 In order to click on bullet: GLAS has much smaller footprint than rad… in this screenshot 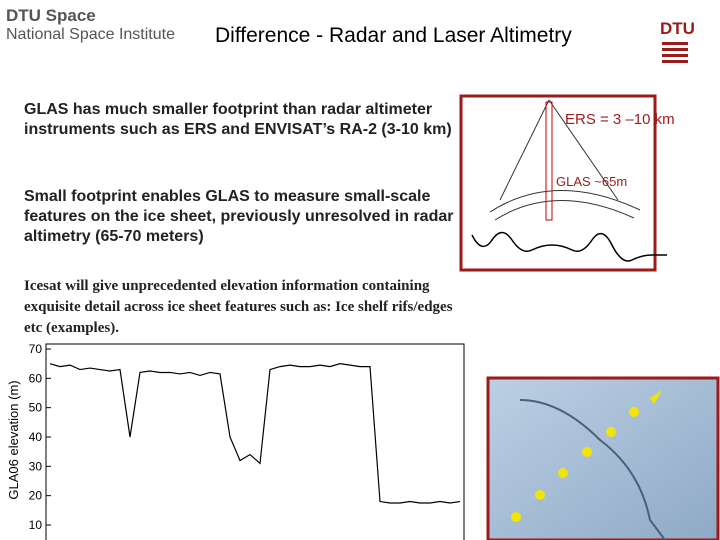, I will do `click(238, 119)`.